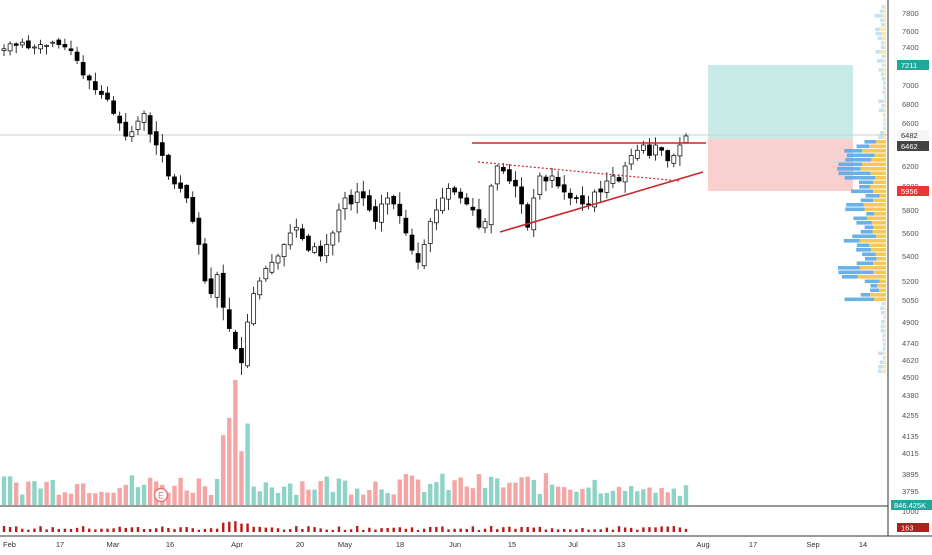  What do you see at coordinates (579, 171) in the screenshot?
I see `upper-dotted-trendline` at bounding box center [579, 171].